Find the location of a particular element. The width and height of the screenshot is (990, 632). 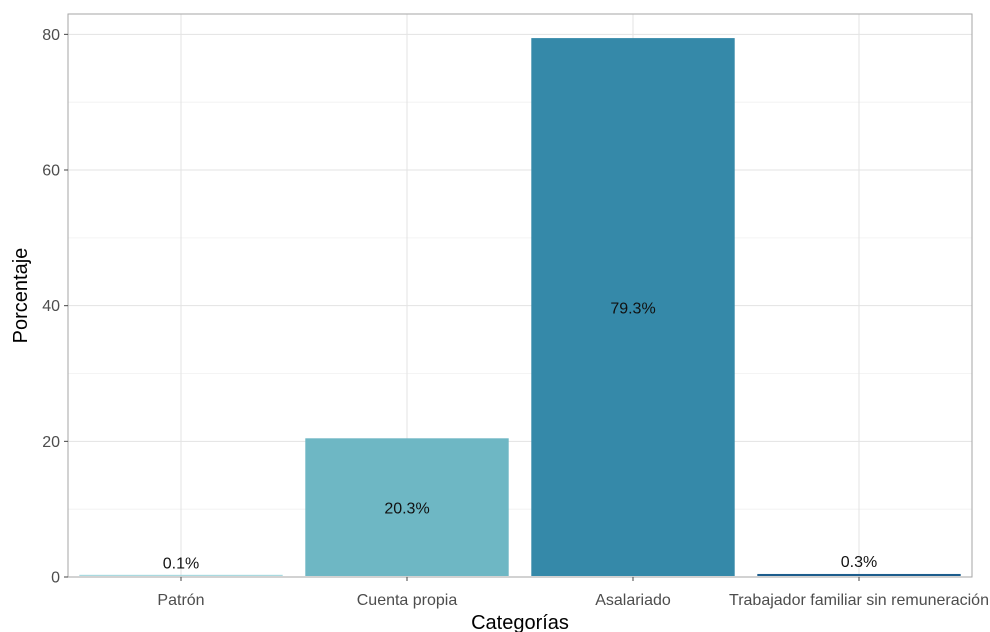

x-tick-label: Asalariado is located at coordinates (633, 600).